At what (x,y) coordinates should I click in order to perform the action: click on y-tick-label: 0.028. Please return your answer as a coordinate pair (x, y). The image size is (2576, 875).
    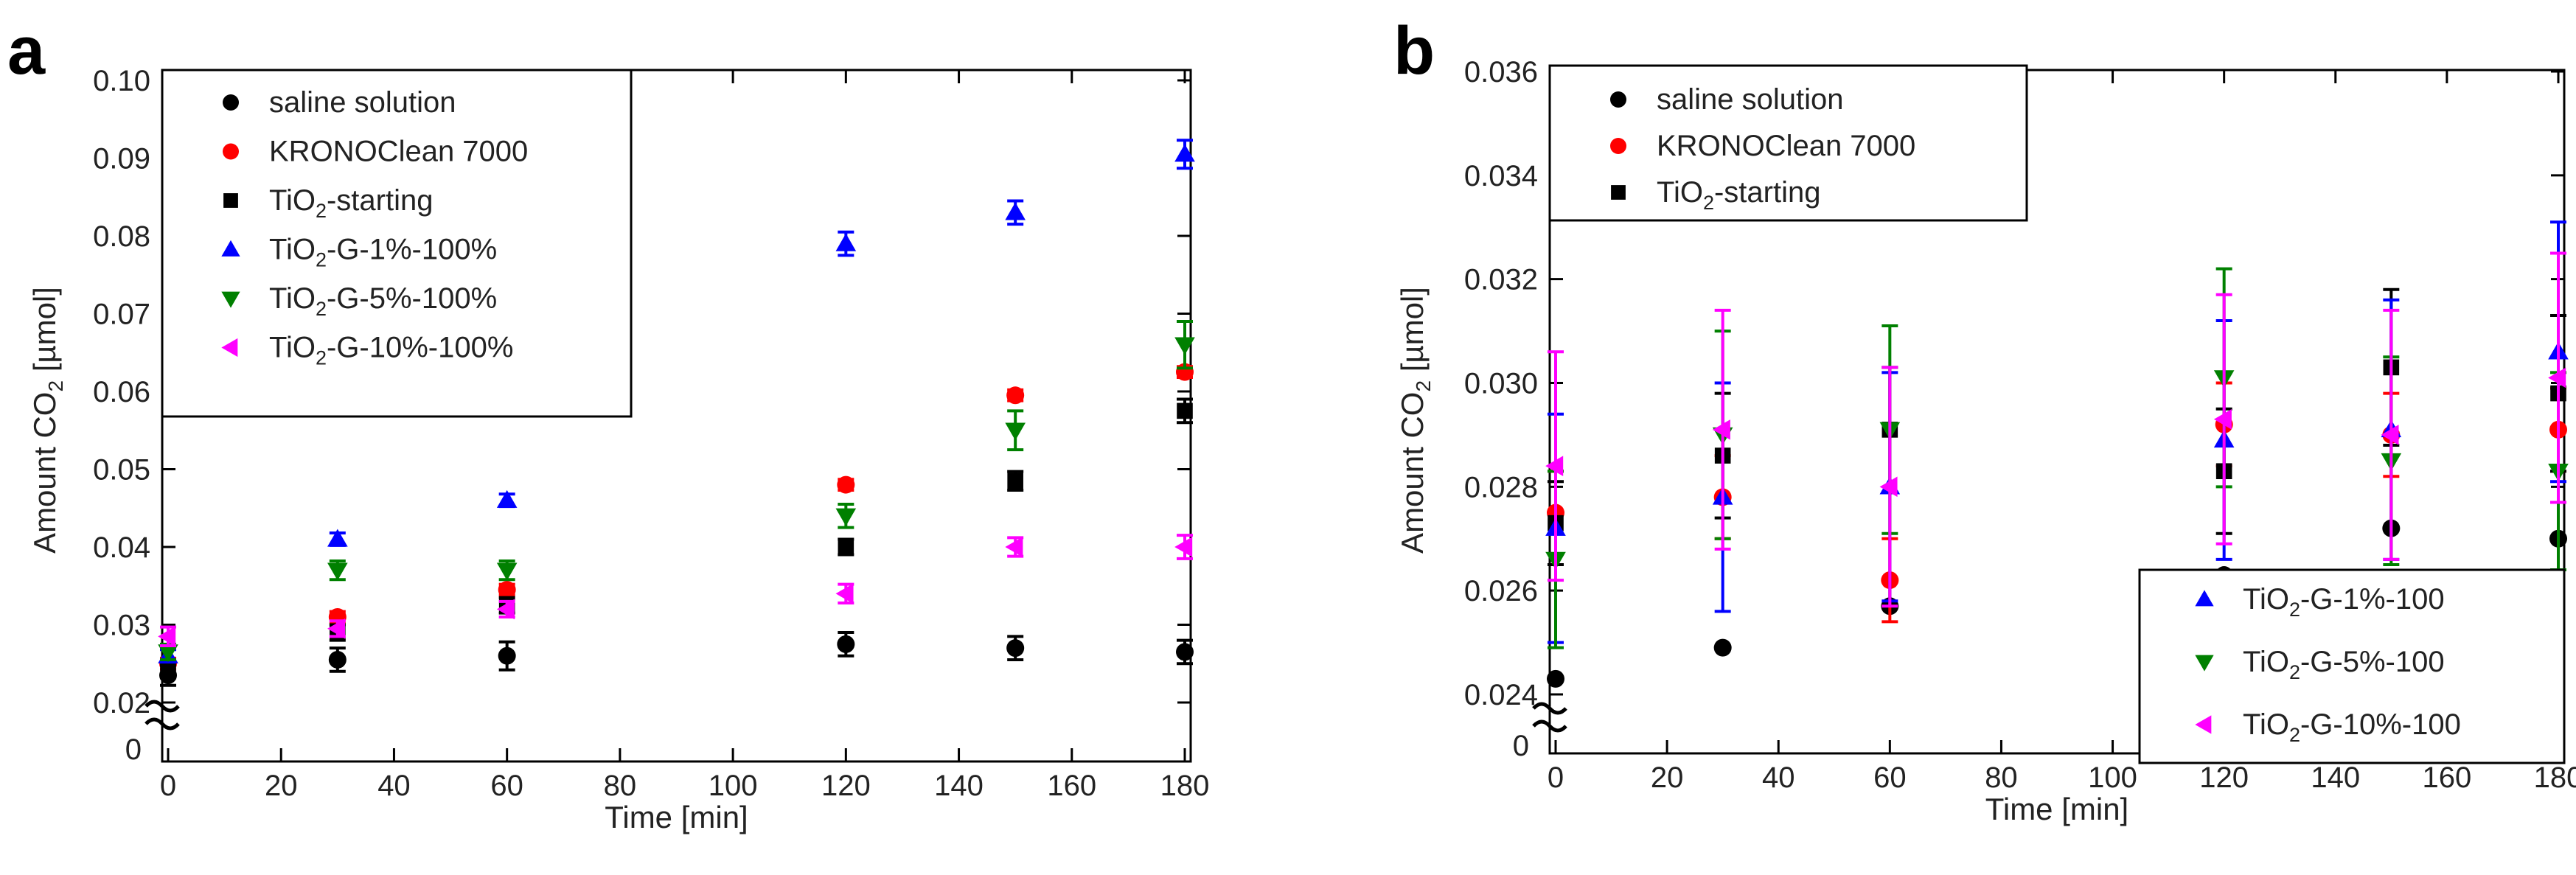
    Looking at the image, I should click on (1501, 487).